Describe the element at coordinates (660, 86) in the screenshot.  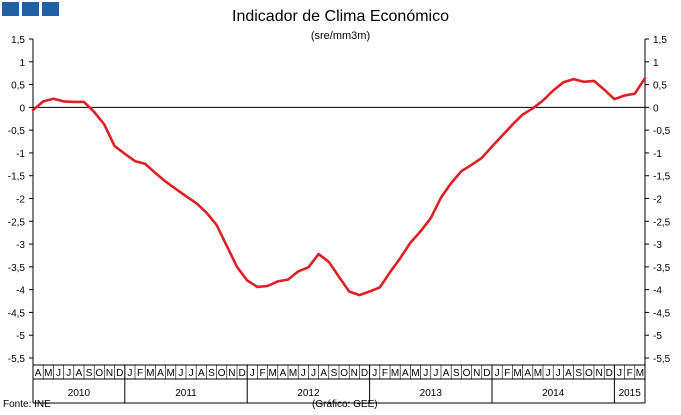
I see `y-tick-label-right: 0,5` at that location.